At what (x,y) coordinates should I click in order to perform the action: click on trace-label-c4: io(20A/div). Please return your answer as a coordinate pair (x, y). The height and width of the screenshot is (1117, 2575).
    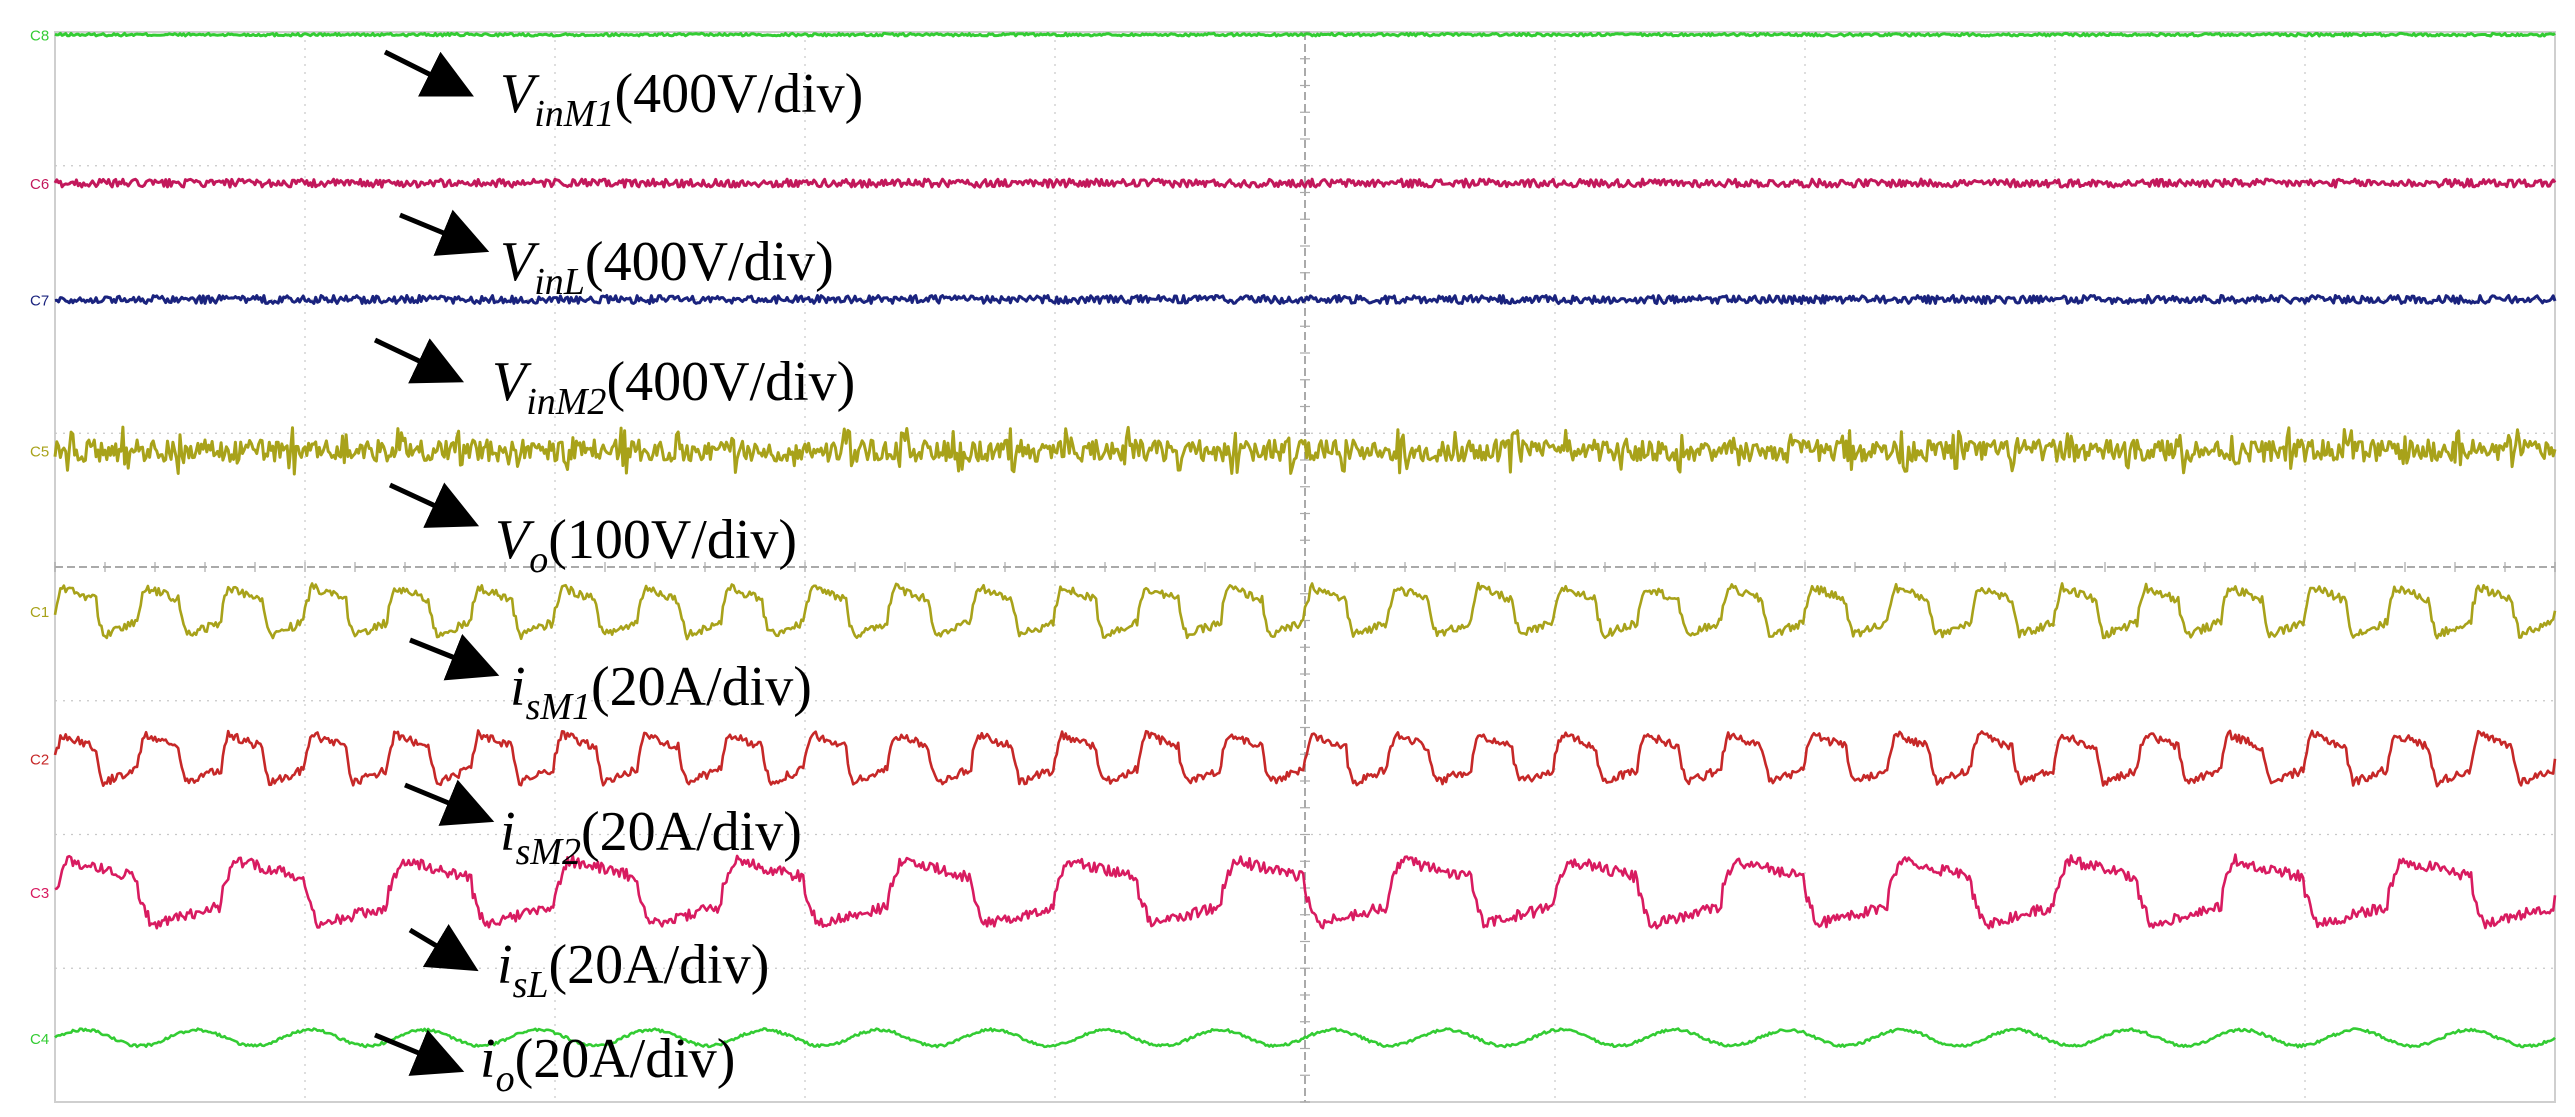
    Looking at the image, I should click on (607, 1064).